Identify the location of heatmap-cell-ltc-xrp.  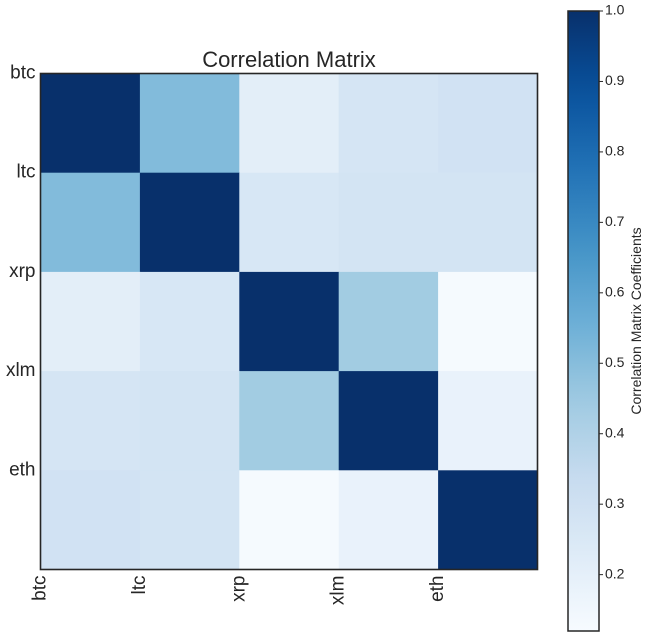
(289, 222).